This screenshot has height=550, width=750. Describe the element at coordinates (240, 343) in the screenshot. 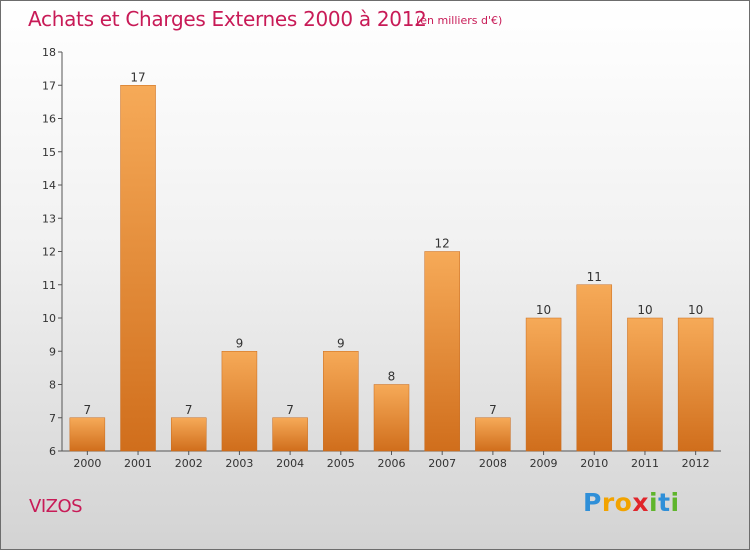

I see `value-label-2003: 9` at that location.